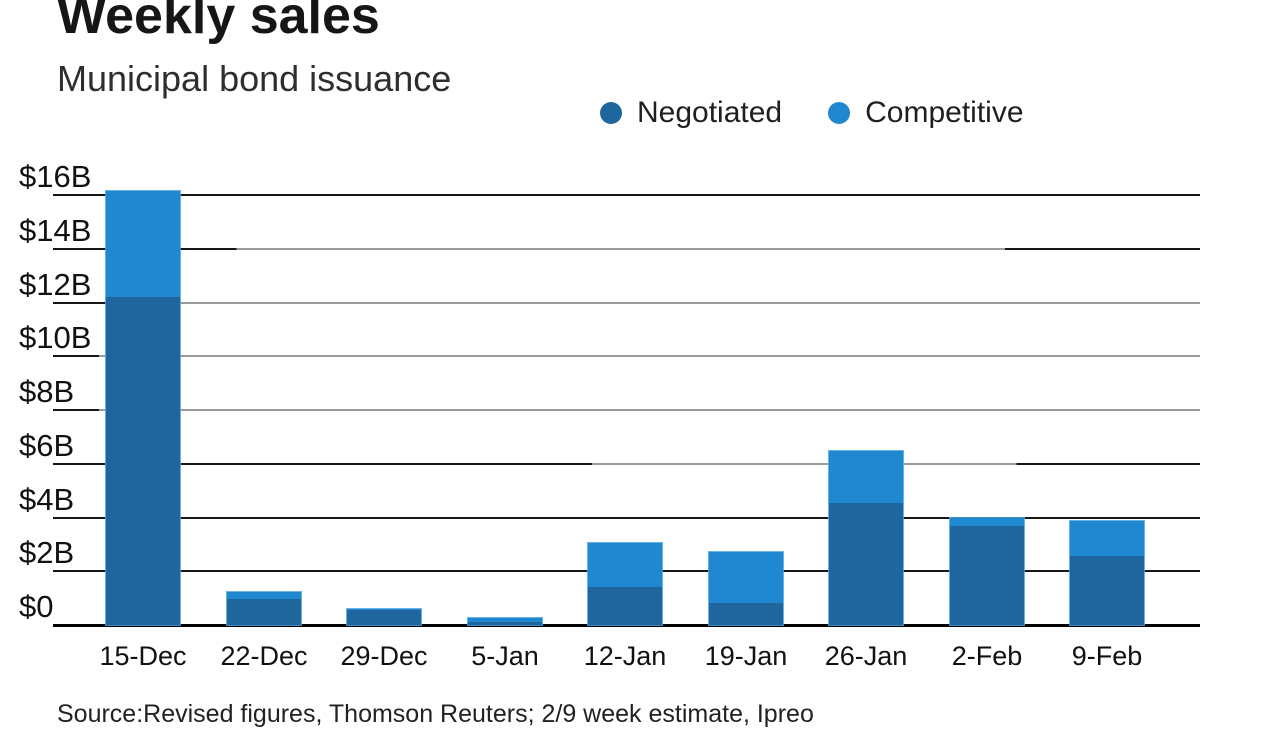 This screenshot has height=729, width=1280. I want to click on competitive-dot-icon, so click(839, 113).